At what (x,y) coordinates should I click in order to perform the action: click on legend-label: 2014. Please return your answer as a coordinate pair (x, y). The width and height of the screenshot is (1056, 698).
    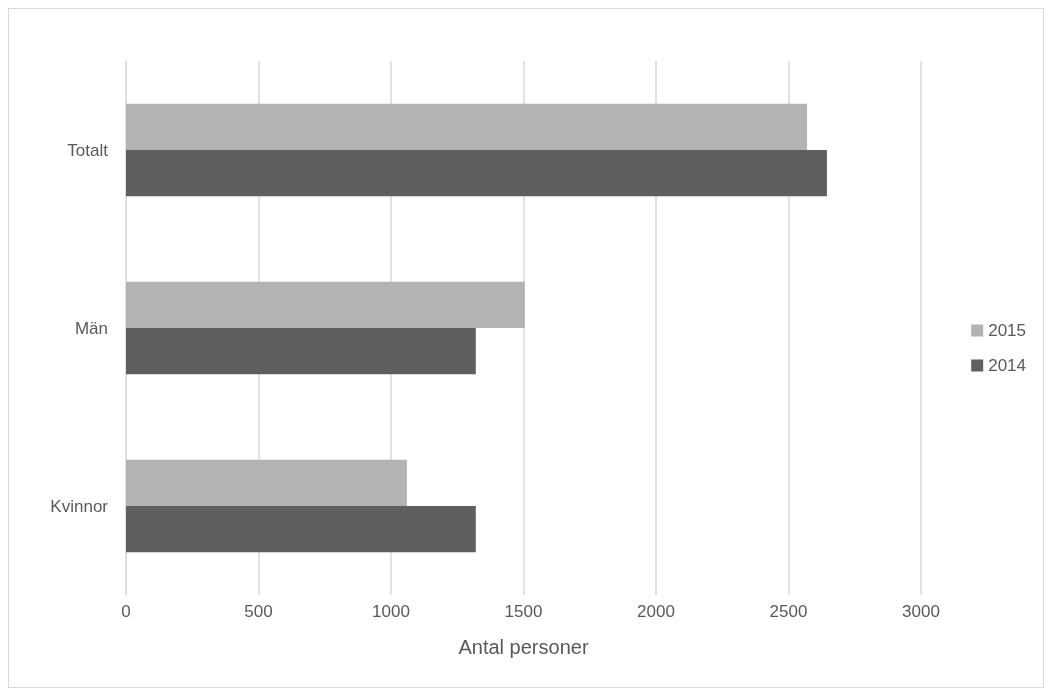
    Looking at the image, I should click on (1007, 365).